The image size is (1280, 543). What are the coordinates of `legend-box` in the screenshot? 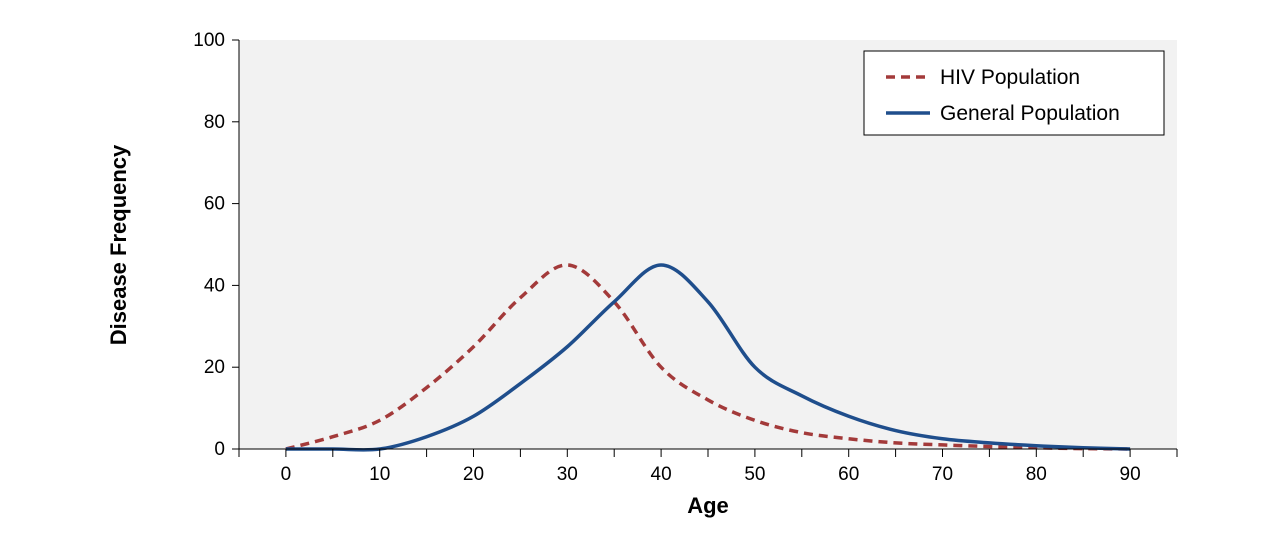 It's located at (1014, 93).